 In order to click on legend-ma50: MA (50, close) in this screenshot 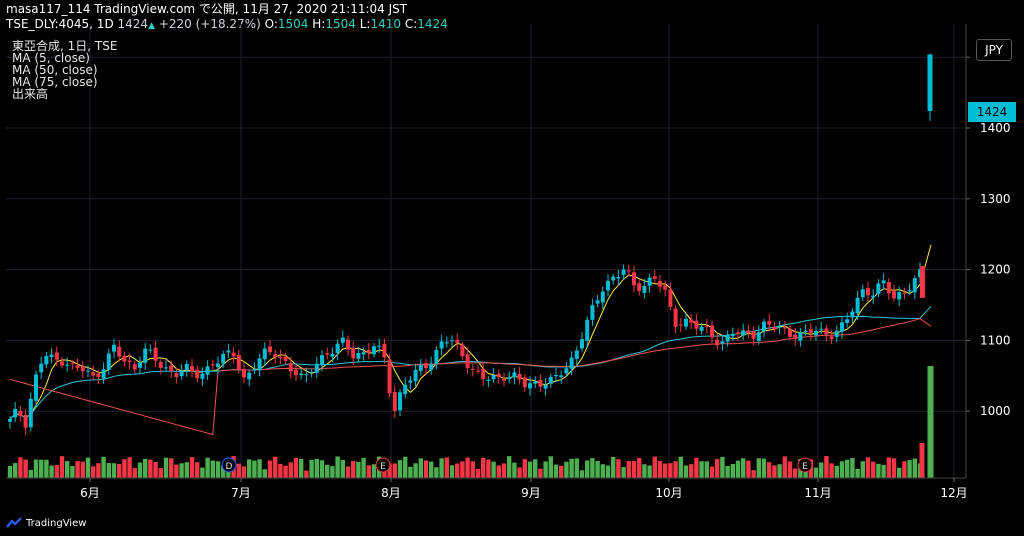, I will do `click(55, 70)`.